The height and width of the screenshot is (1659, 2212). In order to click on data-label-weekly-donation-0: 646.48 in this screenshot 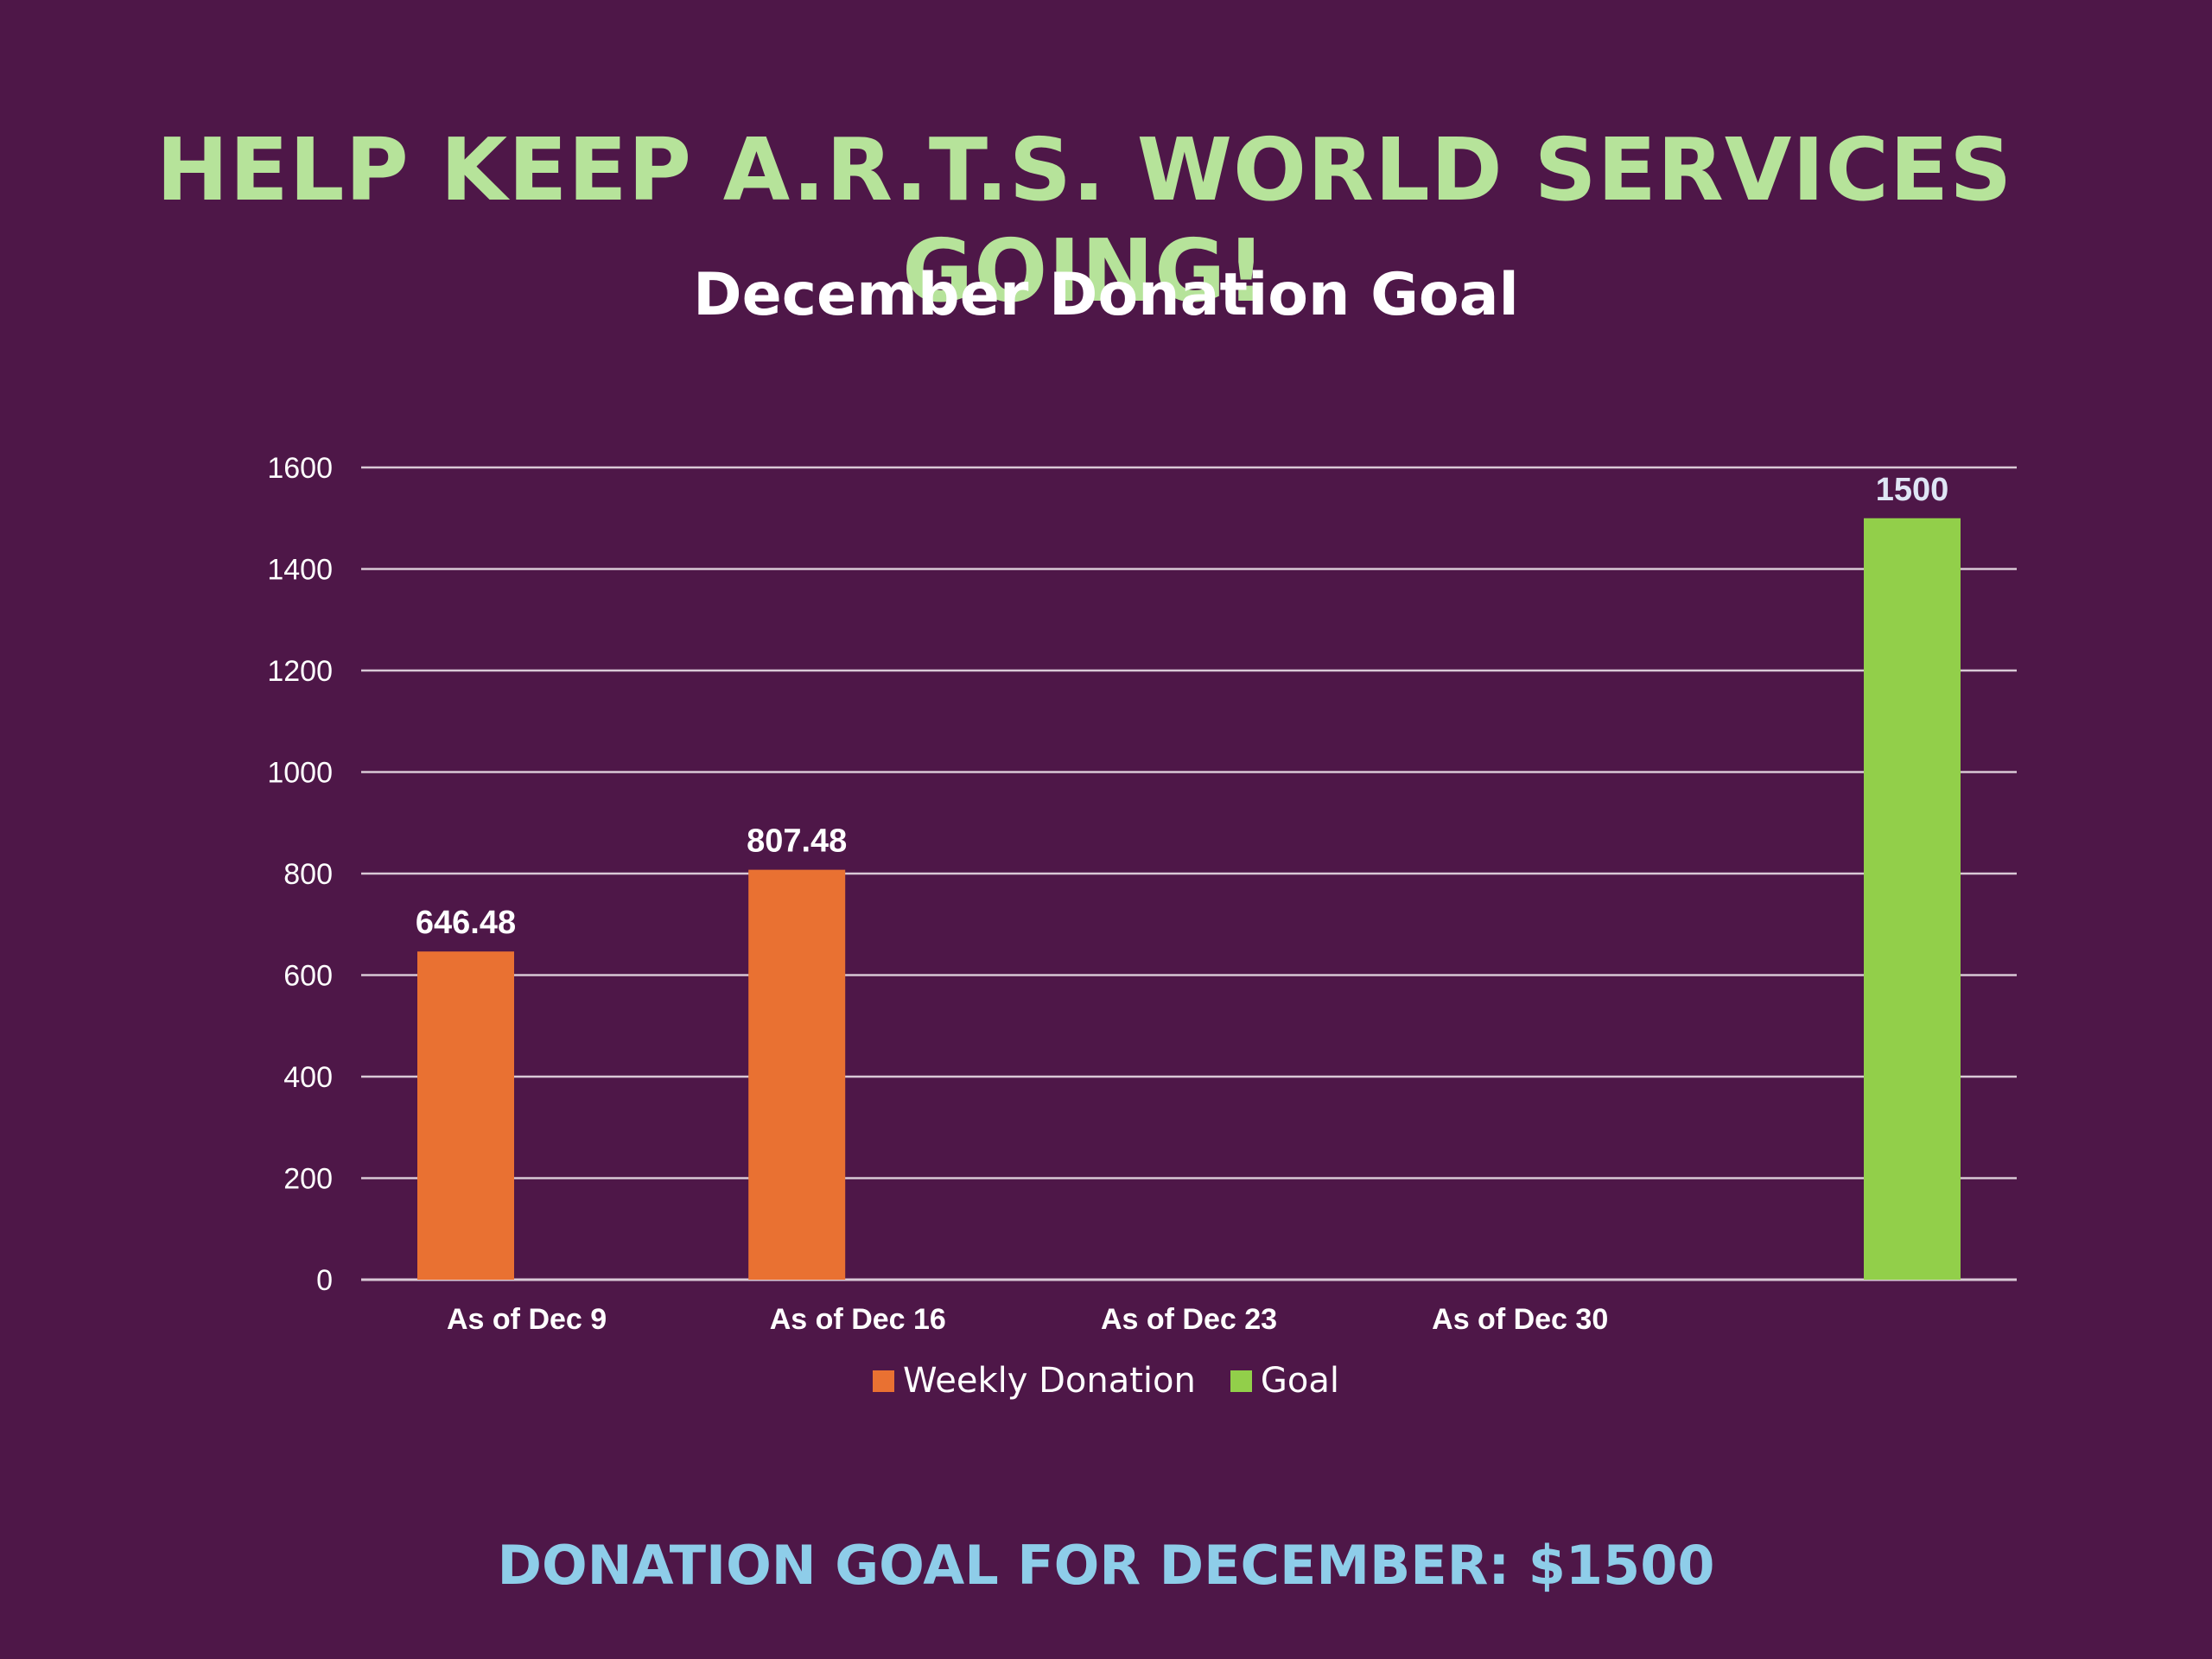, I will do `click(466, 923)`.